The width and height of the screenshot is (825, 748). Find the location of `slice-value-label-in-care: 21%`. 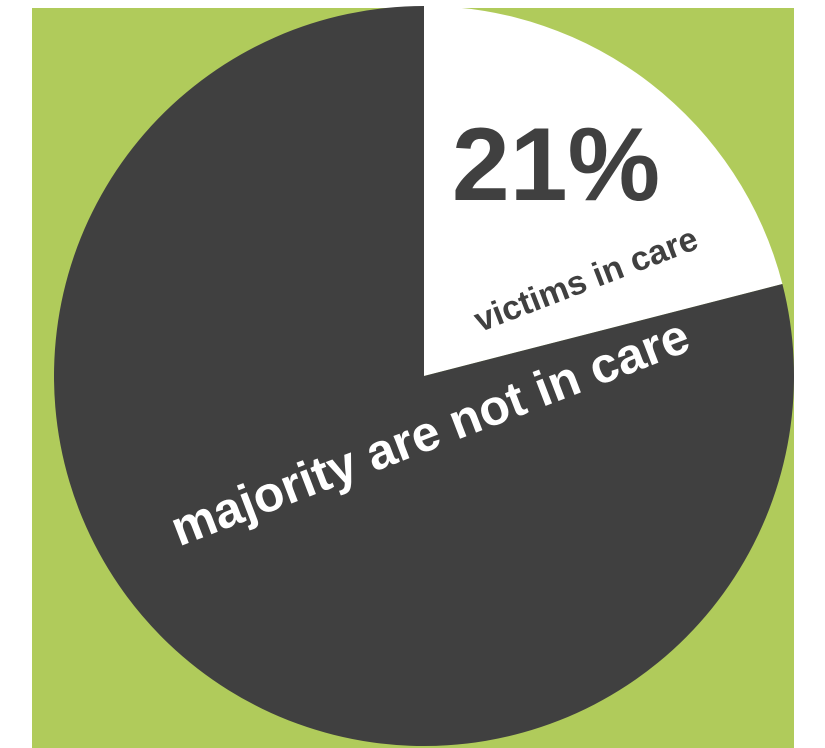

slice-value-label-in-care: 21% is located at coordinates (556, 165).